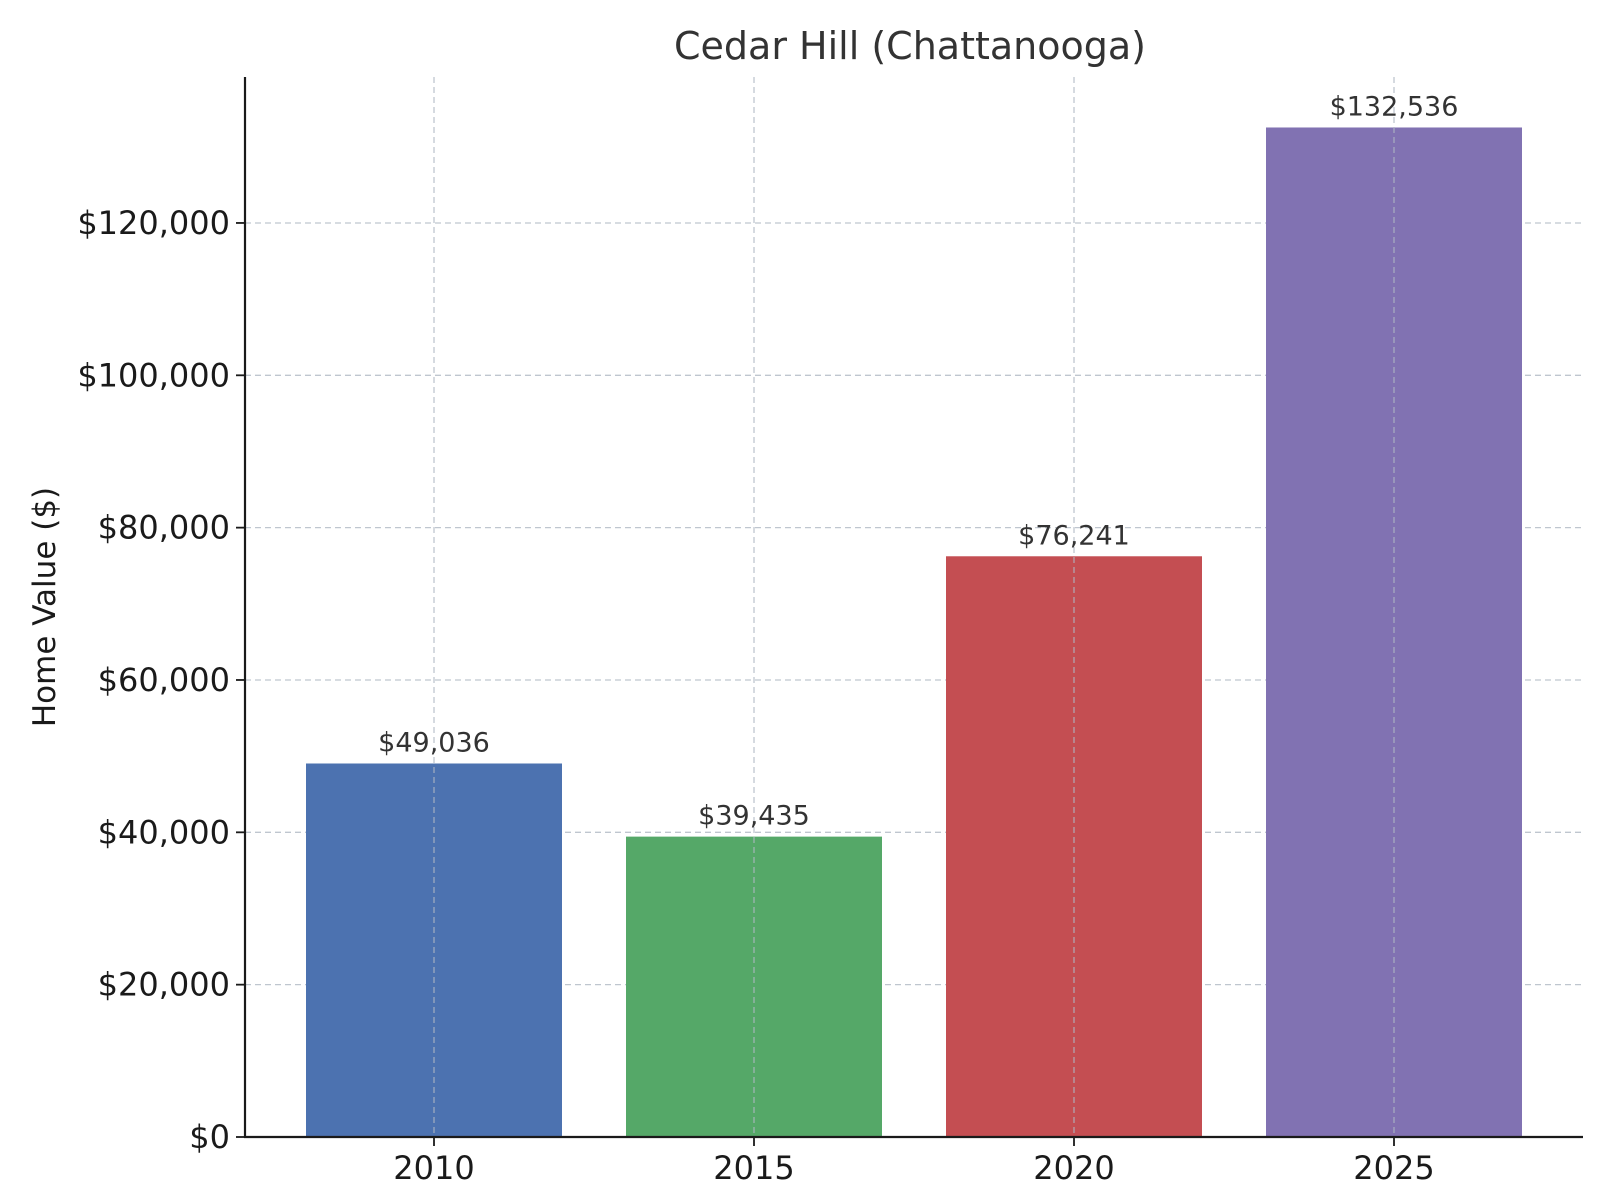 Image resolution: width=1600 pixels, height=1204 pixels. I want to click on y-tick-label: $40,000, so click(164, 832).